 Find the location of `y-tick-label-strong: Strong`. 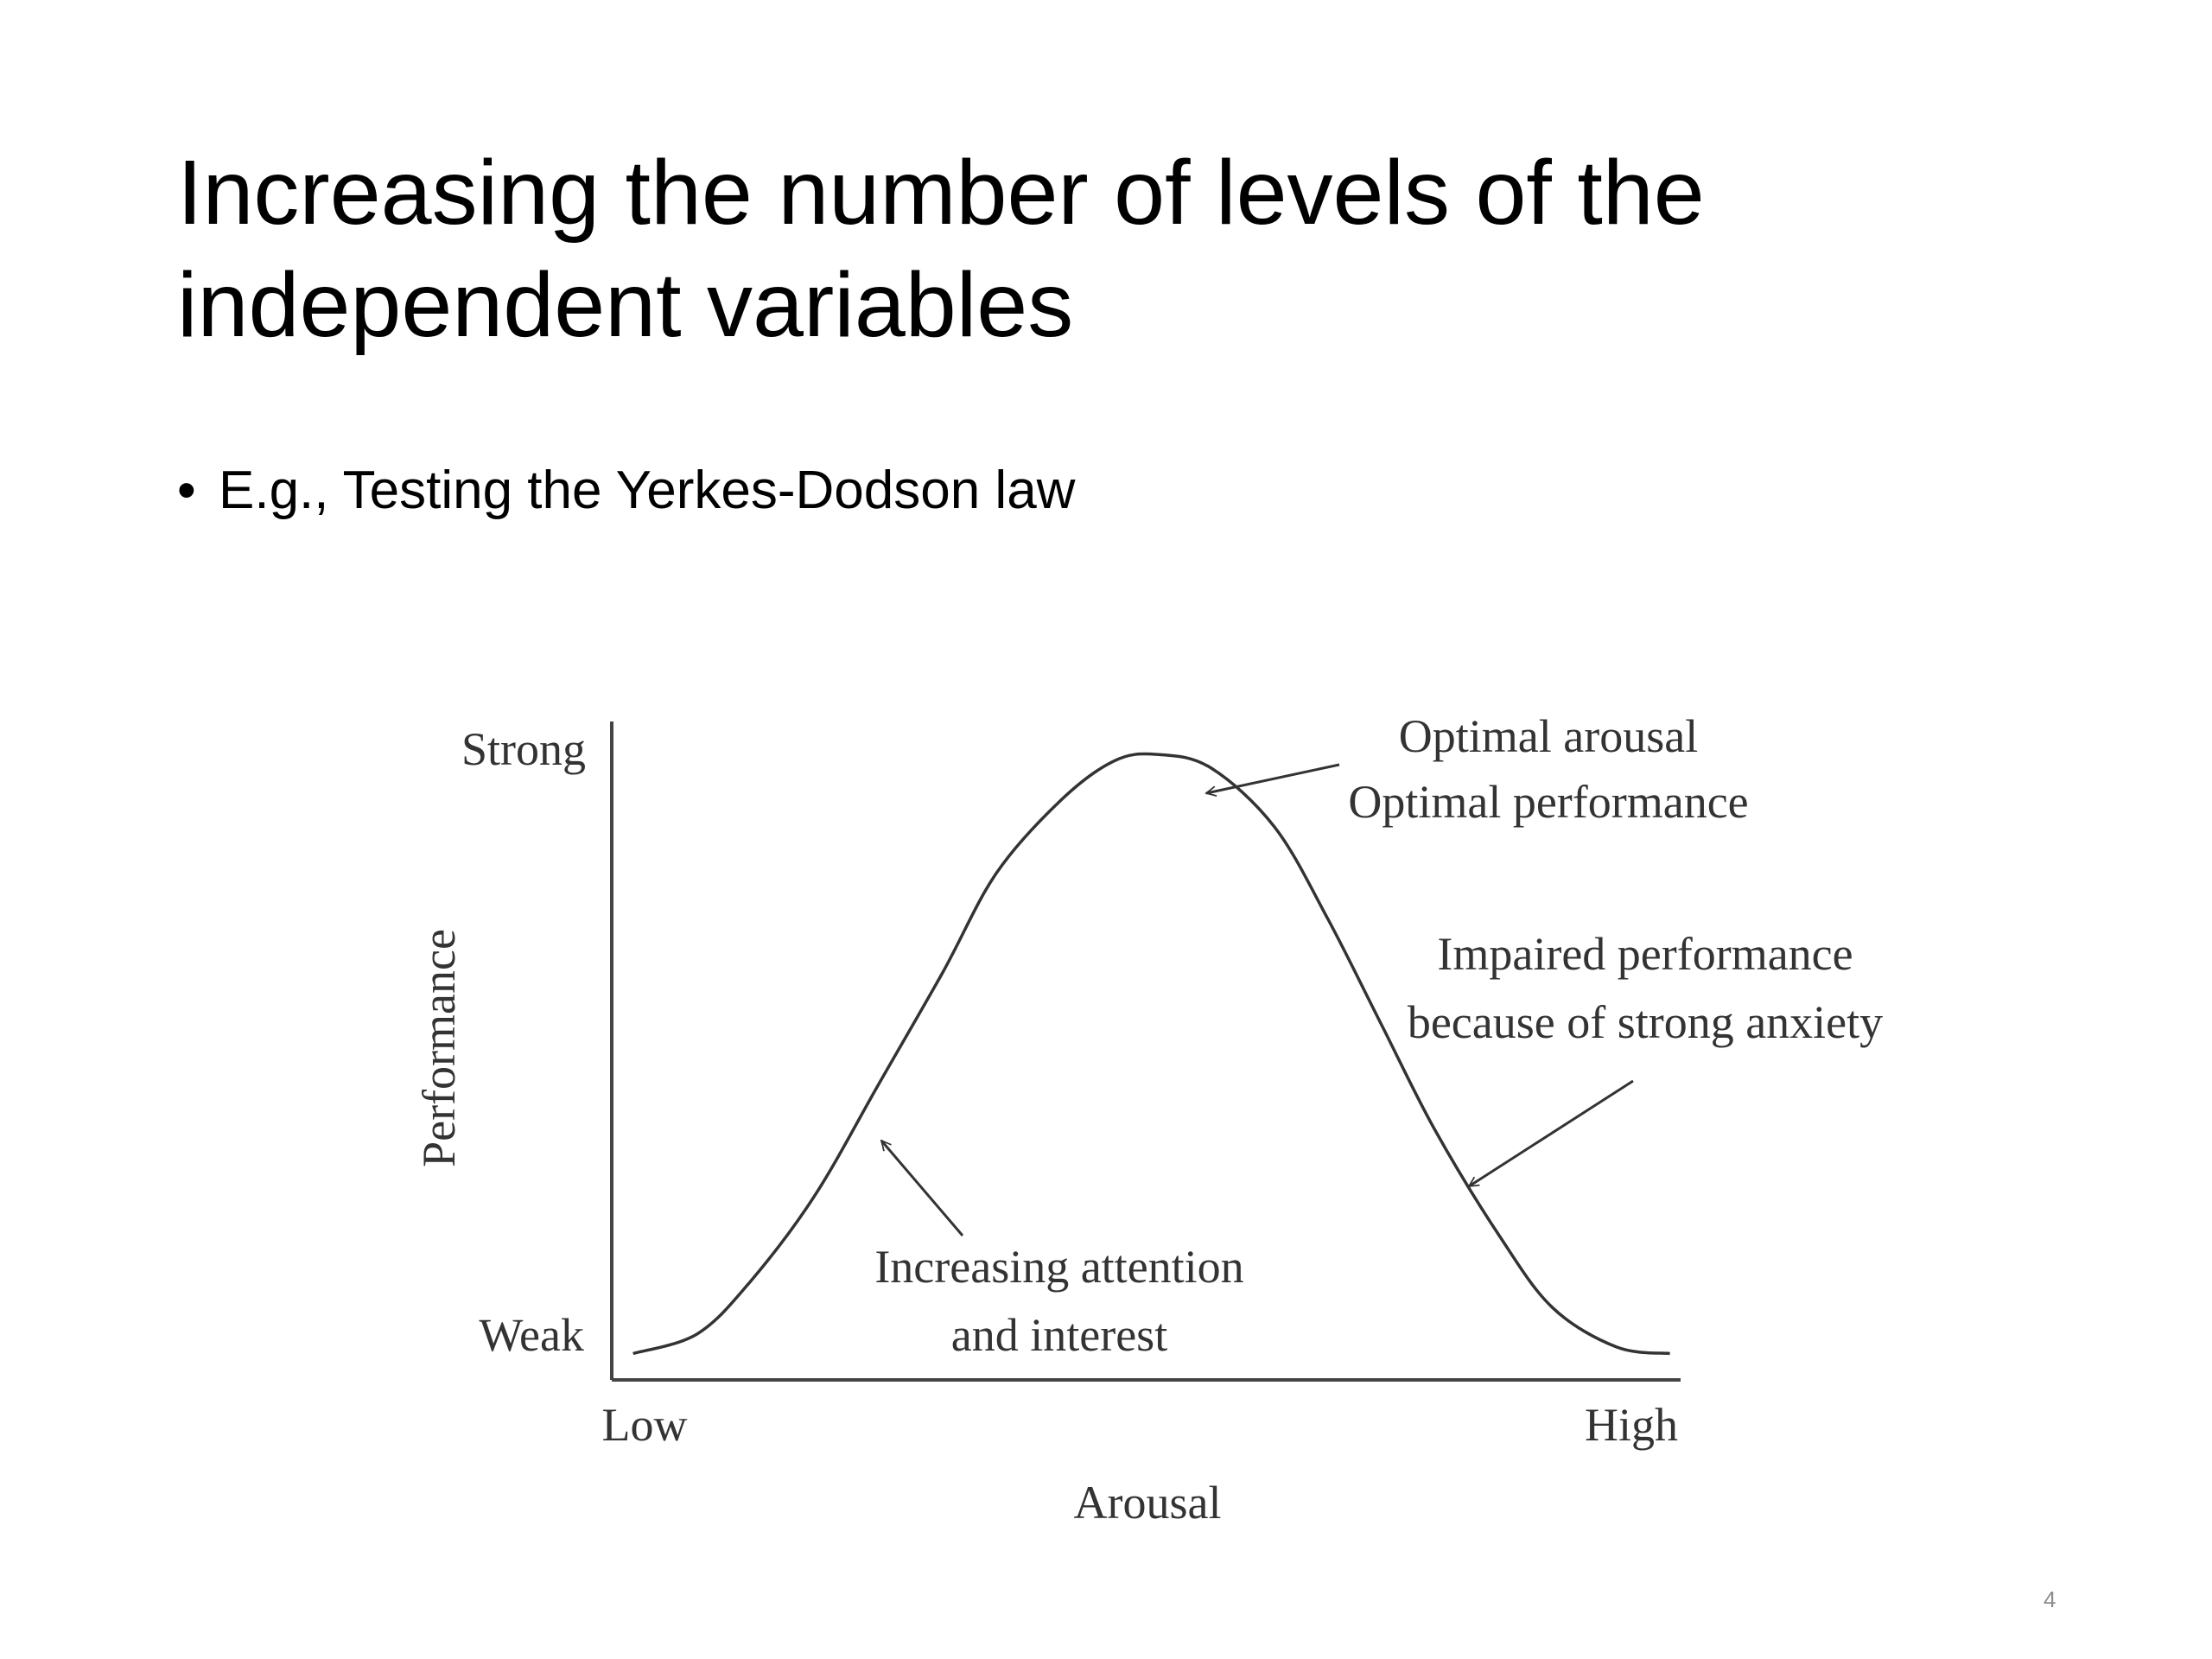

y-tick-label-strong: Strong is located at coordinates (523, 749).